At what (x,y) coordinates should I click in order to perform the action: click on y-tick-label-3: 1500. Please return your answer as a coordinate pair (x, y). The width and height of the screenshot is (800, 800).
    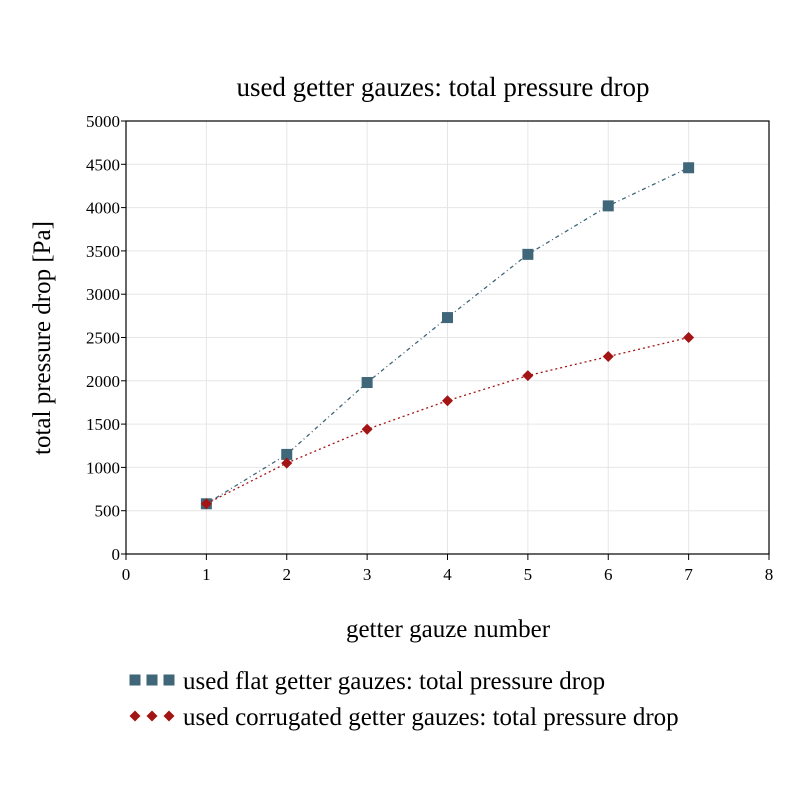
    Looking at the image, I should click on (103, 424).